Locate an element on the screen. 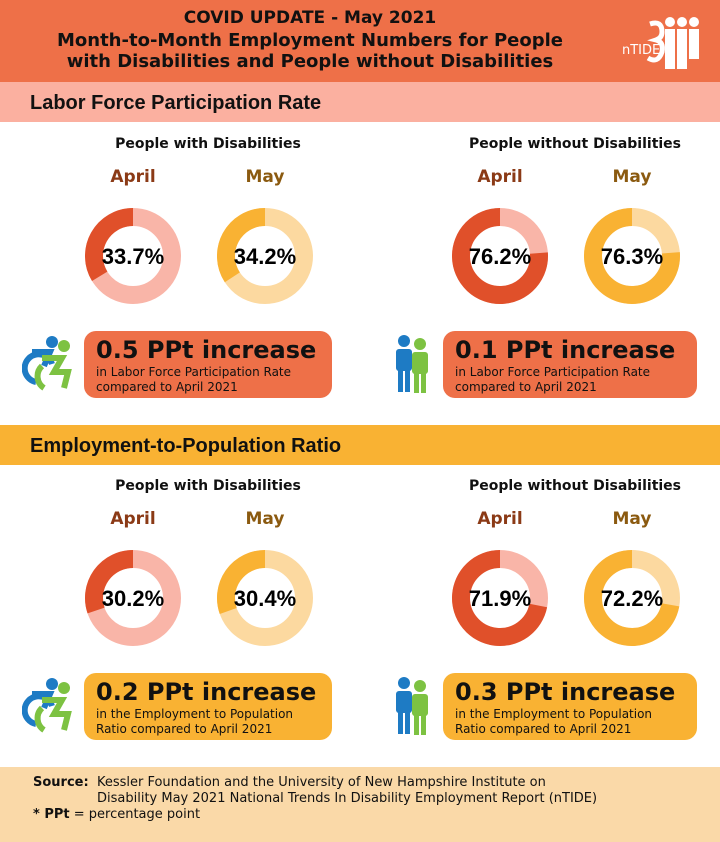 The width and height of the screenshot is (720, 842). ntide-logo: nTIDE is located at coordinates (660, 43).